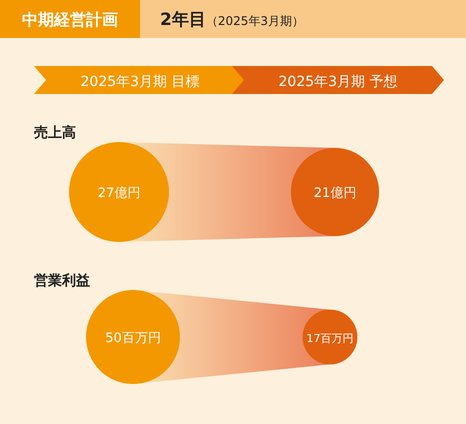 Image resolution: width=466 pixels, height=424 pixels. Describe the element at coordinates (232, 20) in the screenshot. I see `text: 2年目（2025年3月期）` at that location.